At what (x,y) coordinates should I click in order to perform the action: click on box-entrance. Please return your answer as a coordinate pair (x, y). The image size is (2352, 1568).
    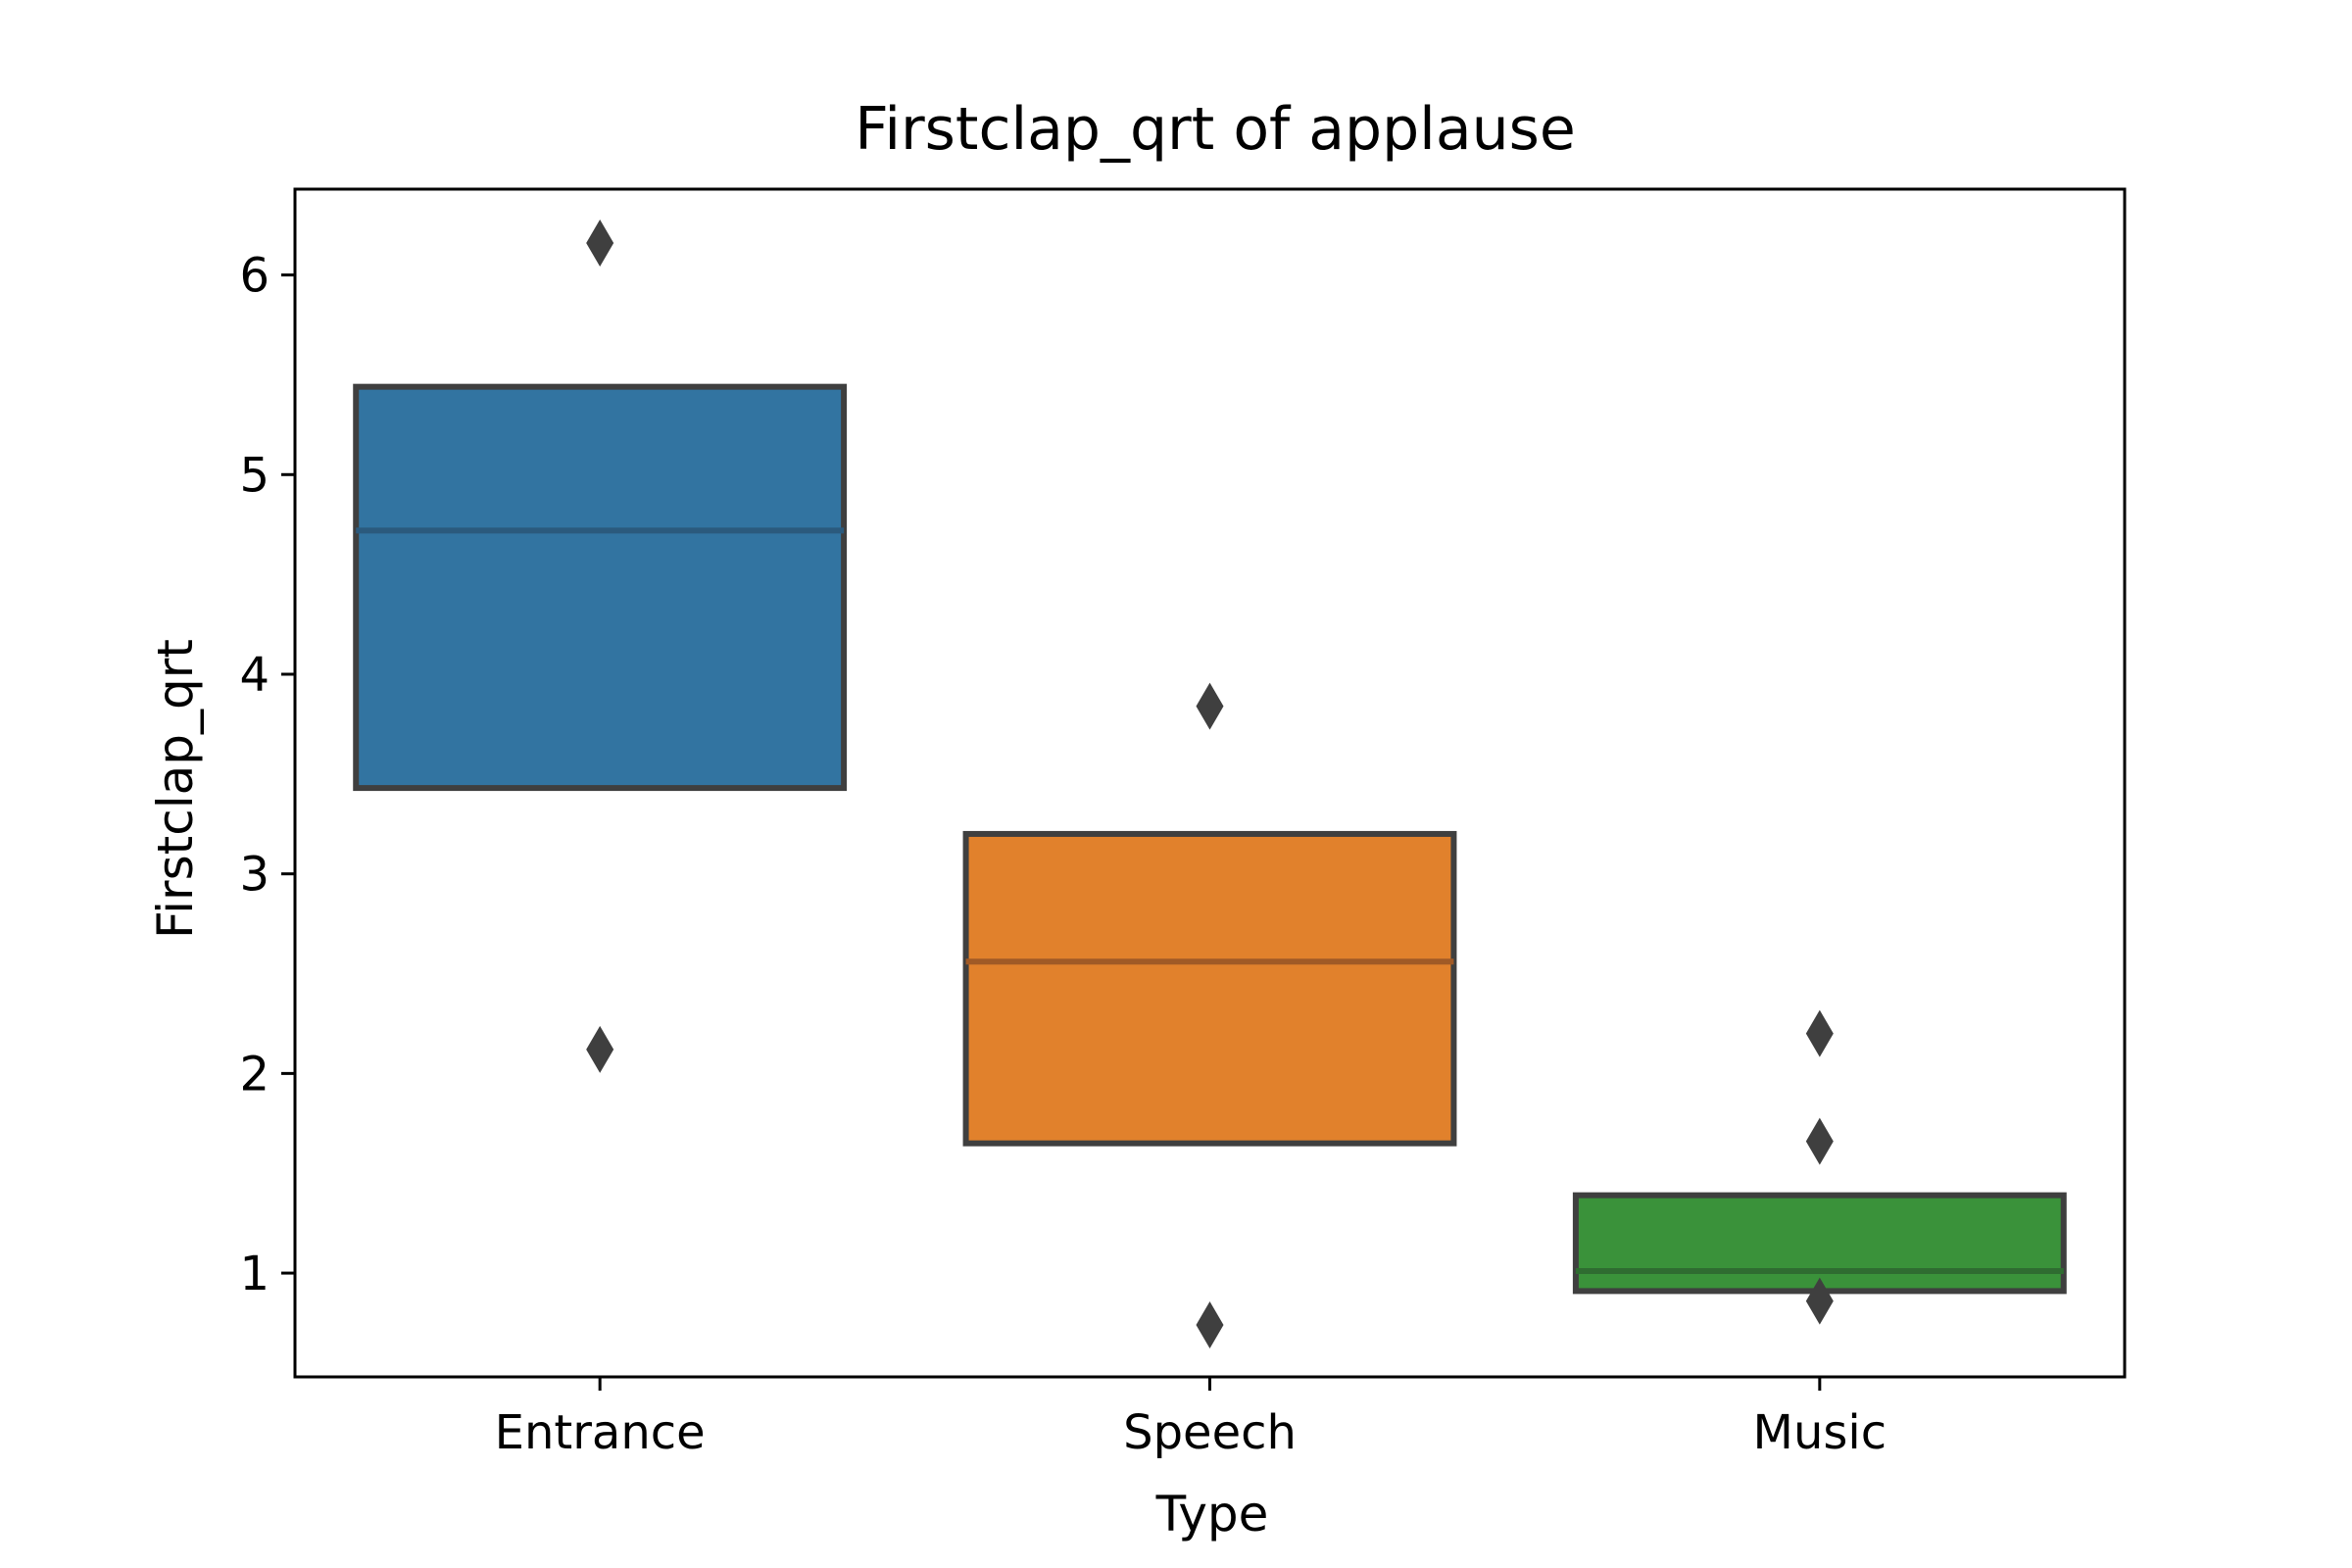
    Looking at the image, I should click on (600, 587).